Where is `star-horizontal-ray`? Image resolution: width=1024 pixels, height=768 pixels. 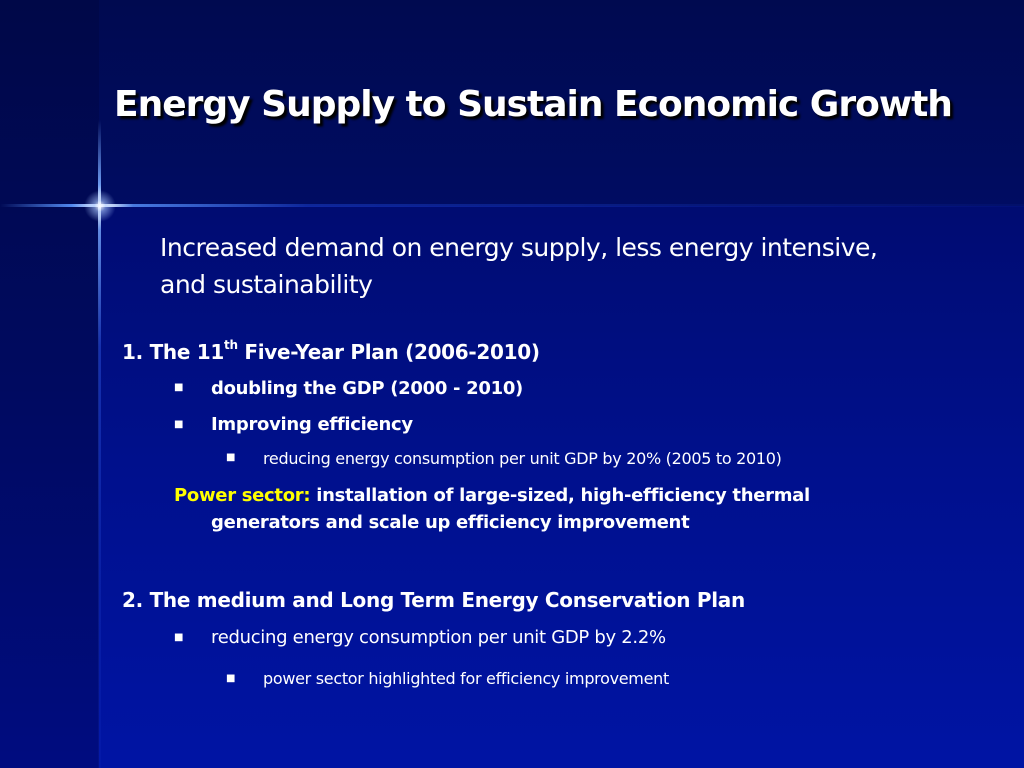 star-horizontal-ray is located at coordinates (512, 205).